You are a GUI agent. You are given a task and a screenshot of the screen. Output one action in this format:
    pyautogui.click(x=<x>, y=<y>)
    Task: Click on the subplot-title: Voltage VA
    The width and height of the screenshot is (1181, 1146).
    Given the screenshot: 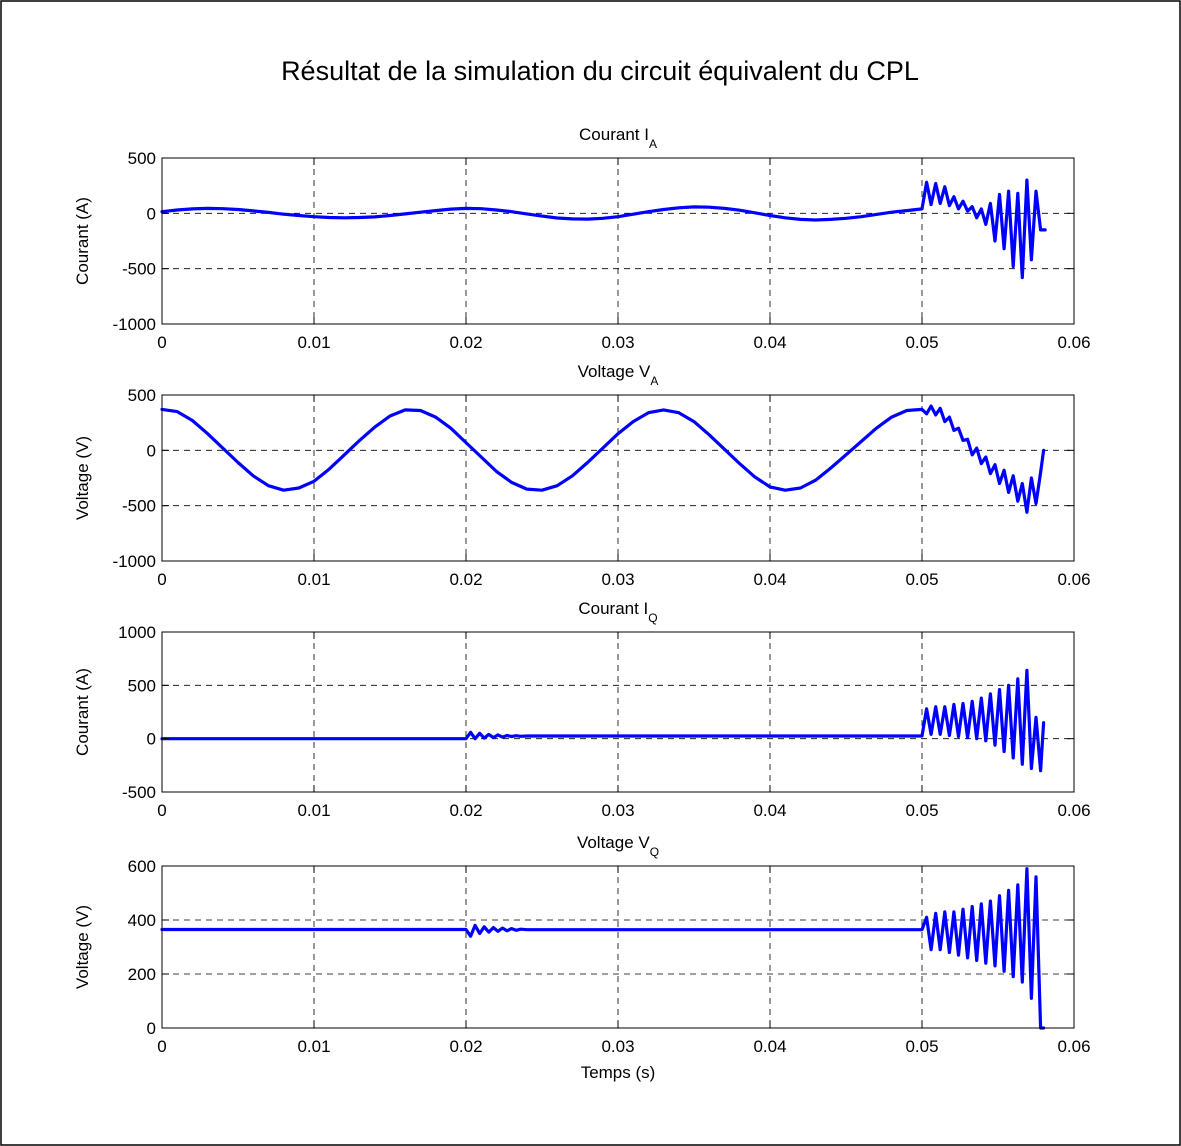 What is the action you would take?
    pyautogui.click(x=618, y=375)
    